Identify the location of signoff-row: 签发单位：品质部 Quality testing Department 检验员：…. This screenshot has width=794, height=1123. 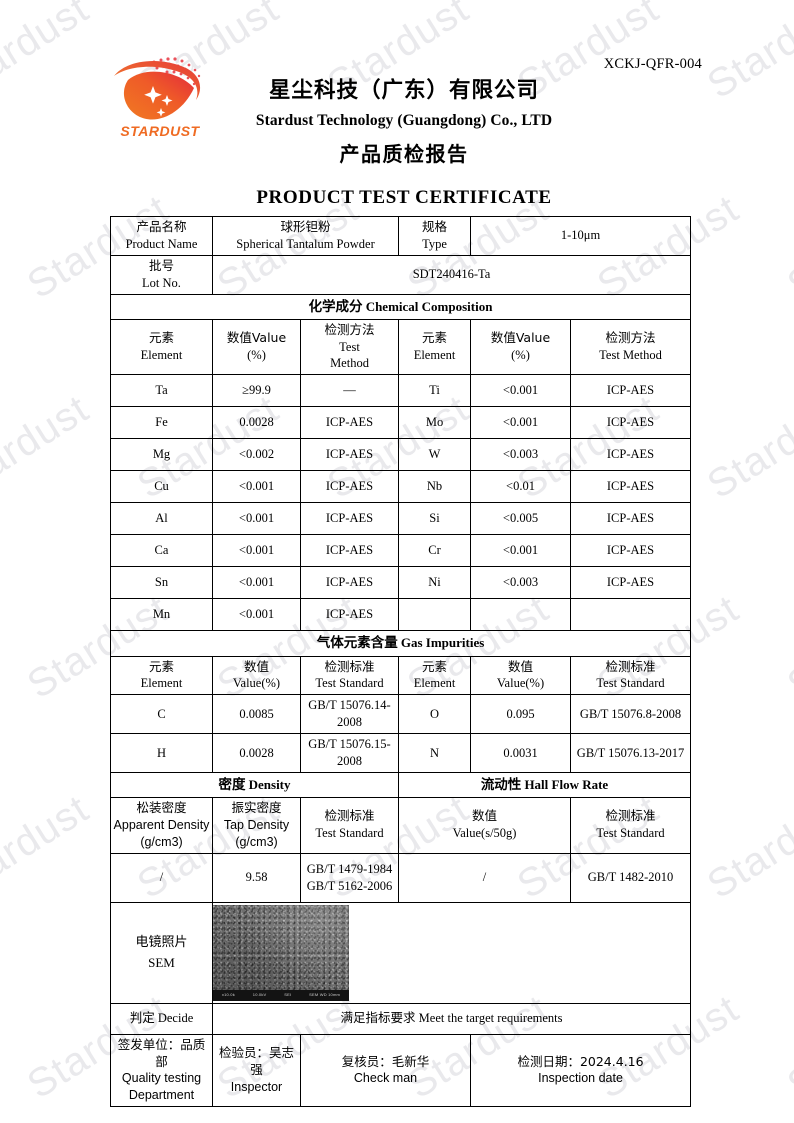
(401, 1070).